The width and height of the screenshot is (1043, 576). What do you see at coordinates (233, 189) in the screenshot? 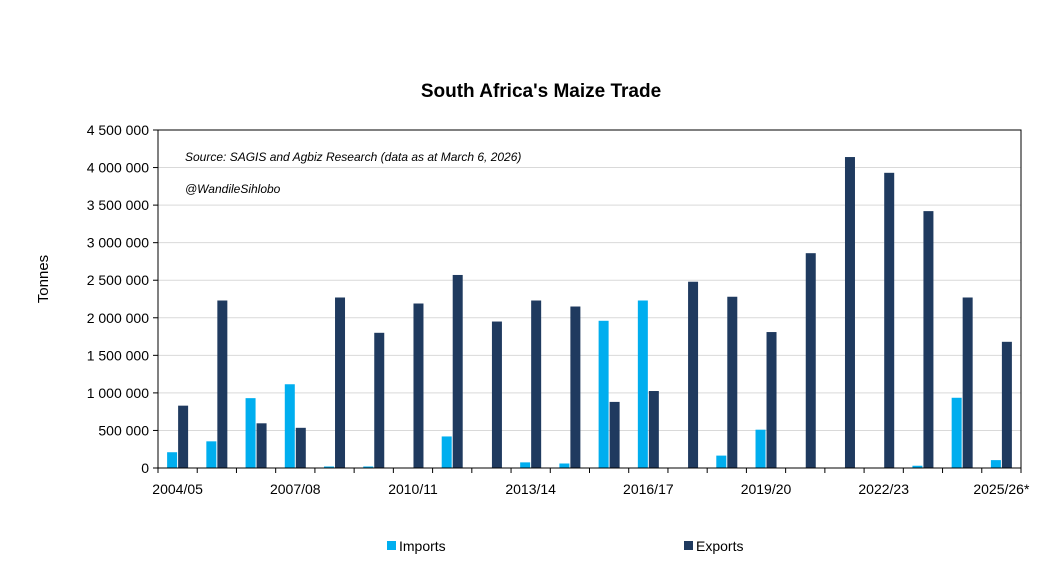
I see `twitter-handle-annotation: @WandileSihlobo` at bounding box center [233, 189].